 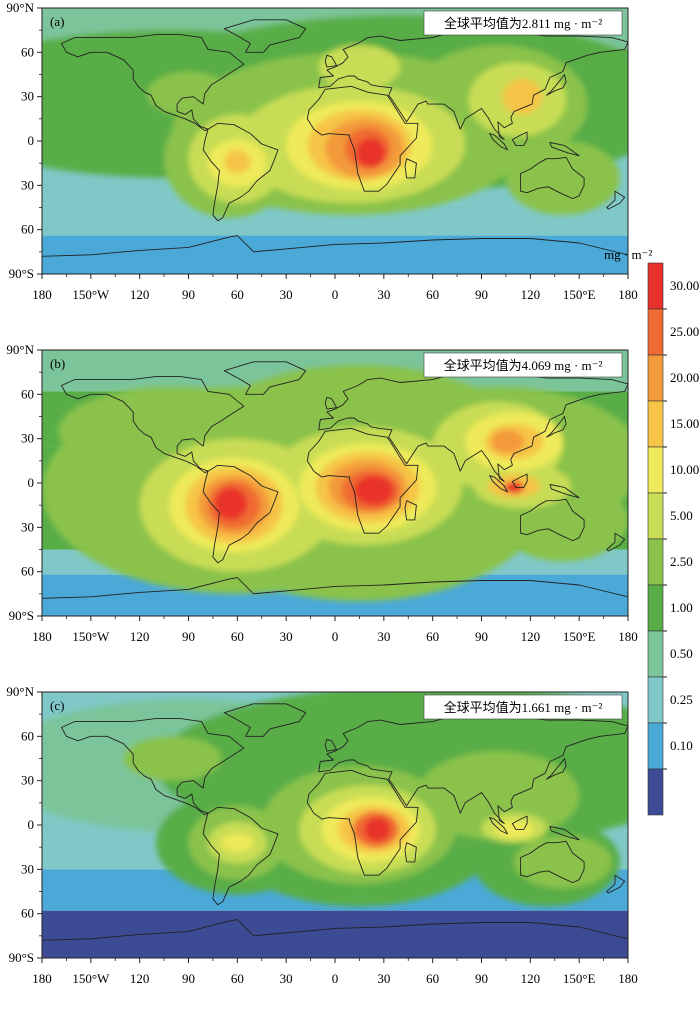 I want to click on legend-level-label: 0.10, so click(x=681, y=745).